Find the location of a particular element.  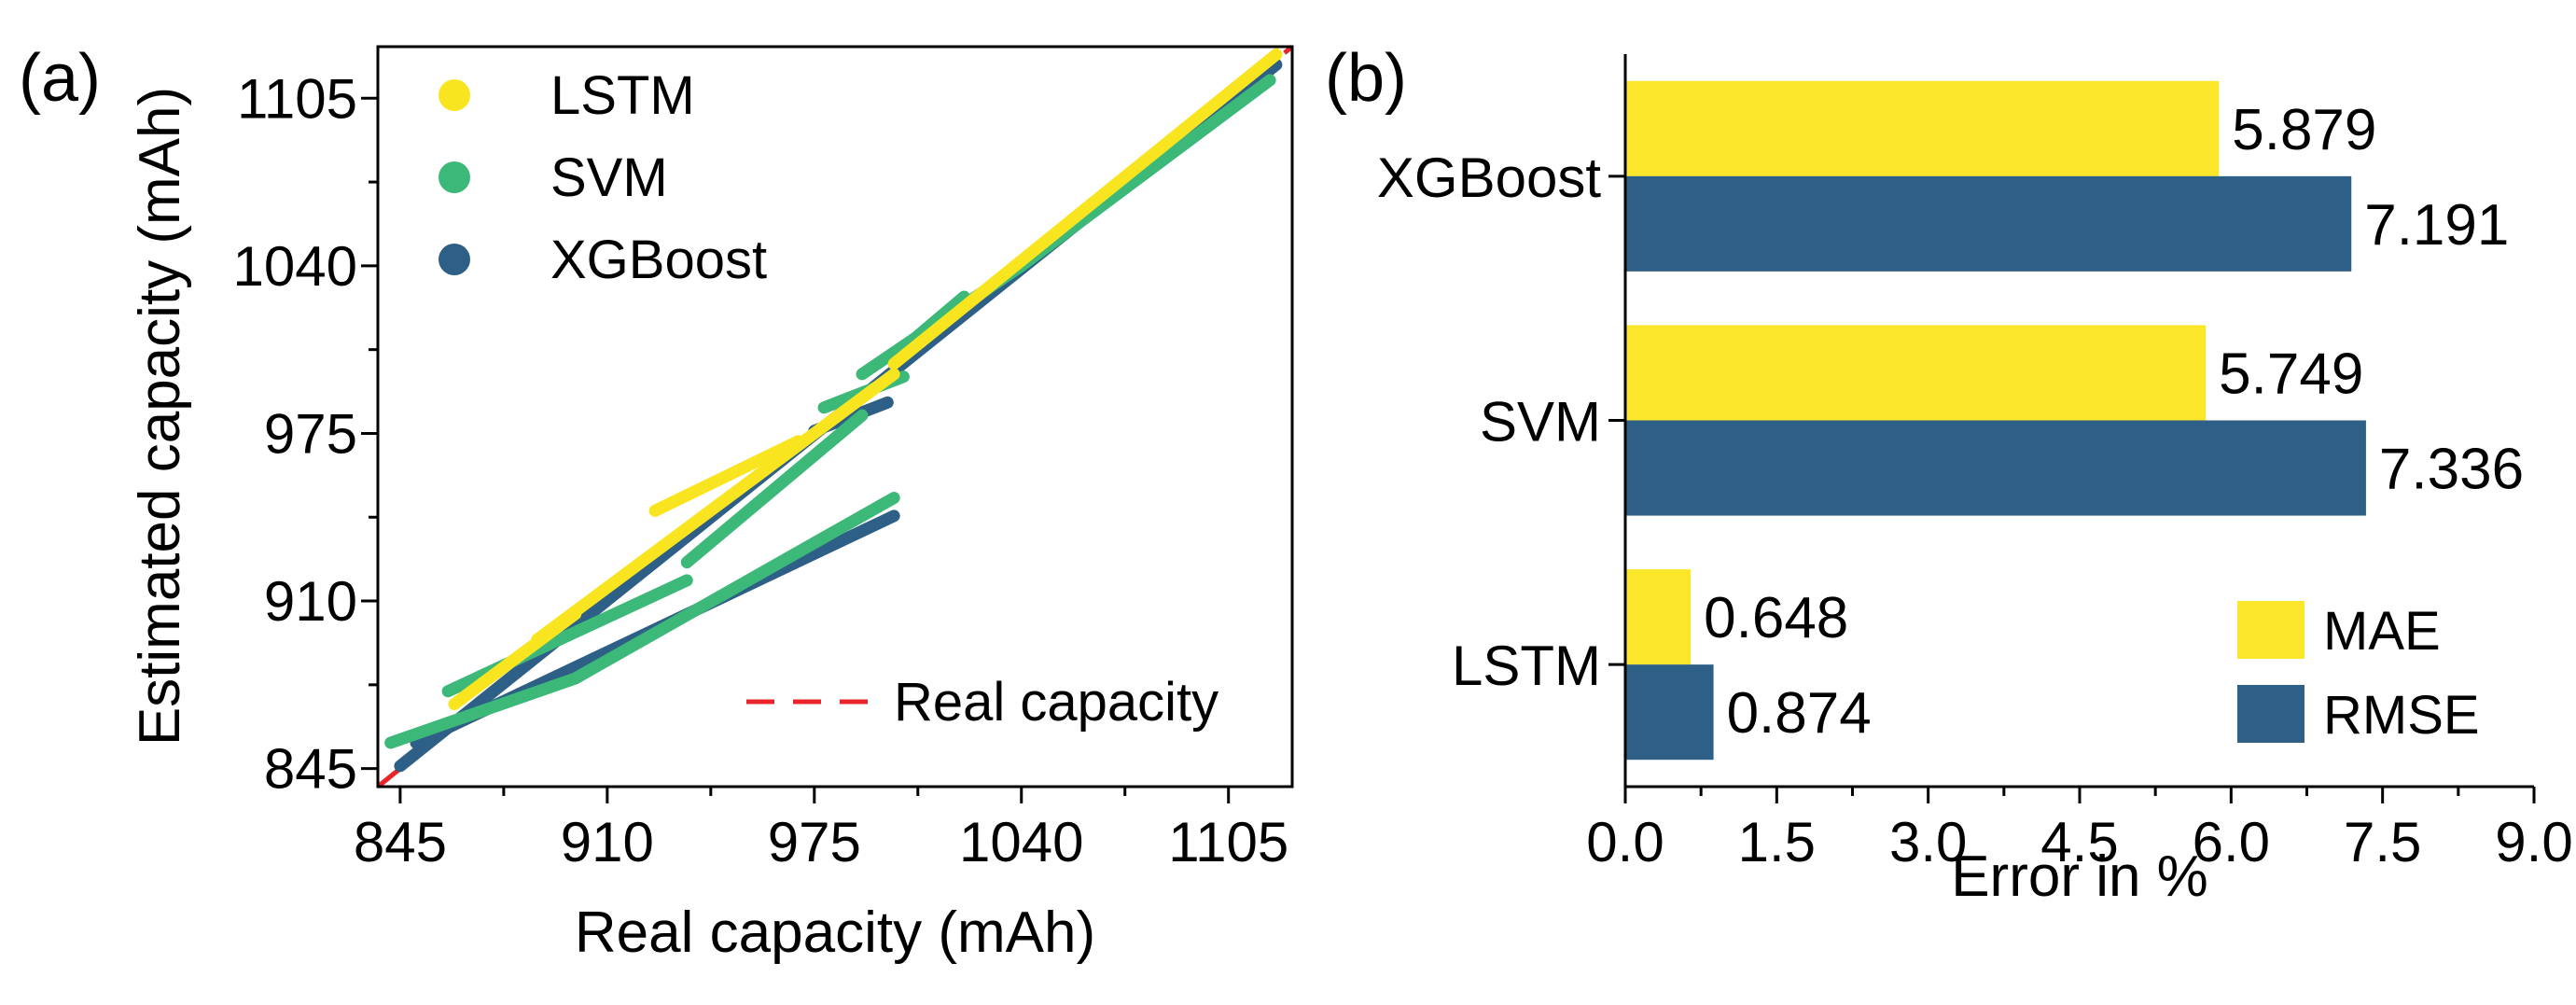

x-tick-label-b-4: 6.0 is located at coordinates (2231, 842).